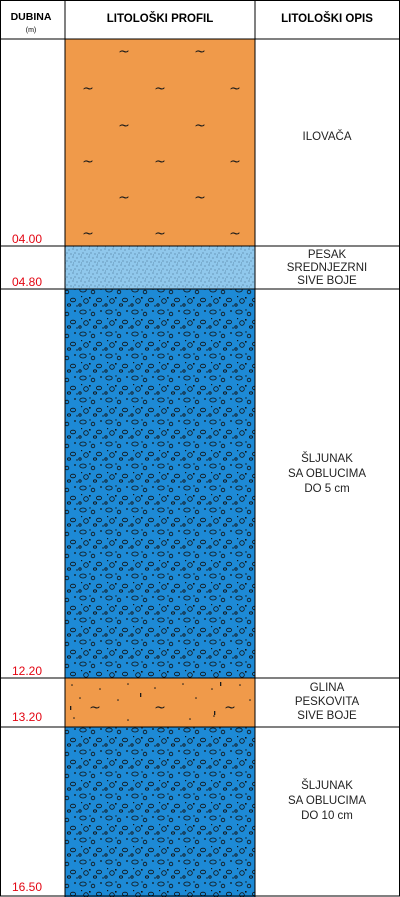 The image size is (400, 897). Describe the element at coordinates (327, 255) in the screenshot. I see `description-line: PESAK` at that location.